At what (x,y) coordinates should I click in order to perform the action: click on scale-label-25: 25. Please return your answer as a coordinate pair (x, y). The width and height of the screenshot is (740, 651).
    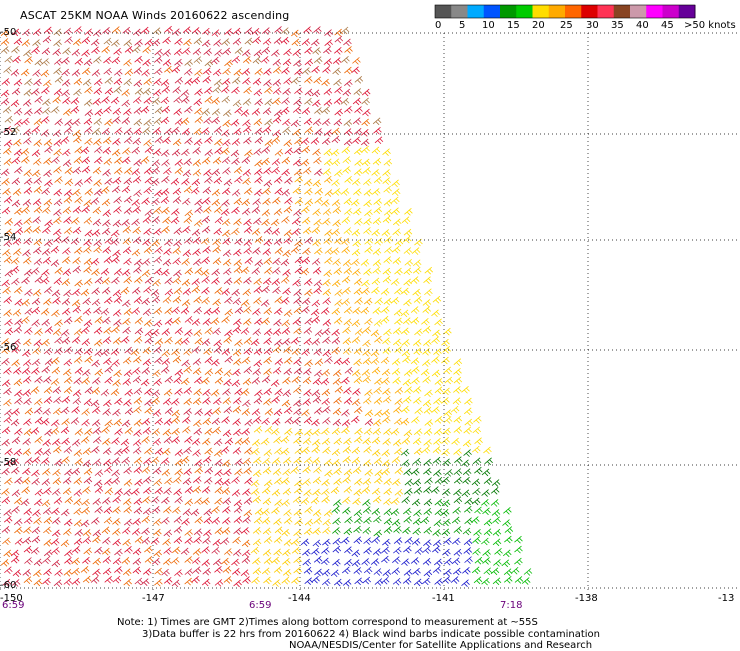
    Looking at the image, I should click on (566, 25).